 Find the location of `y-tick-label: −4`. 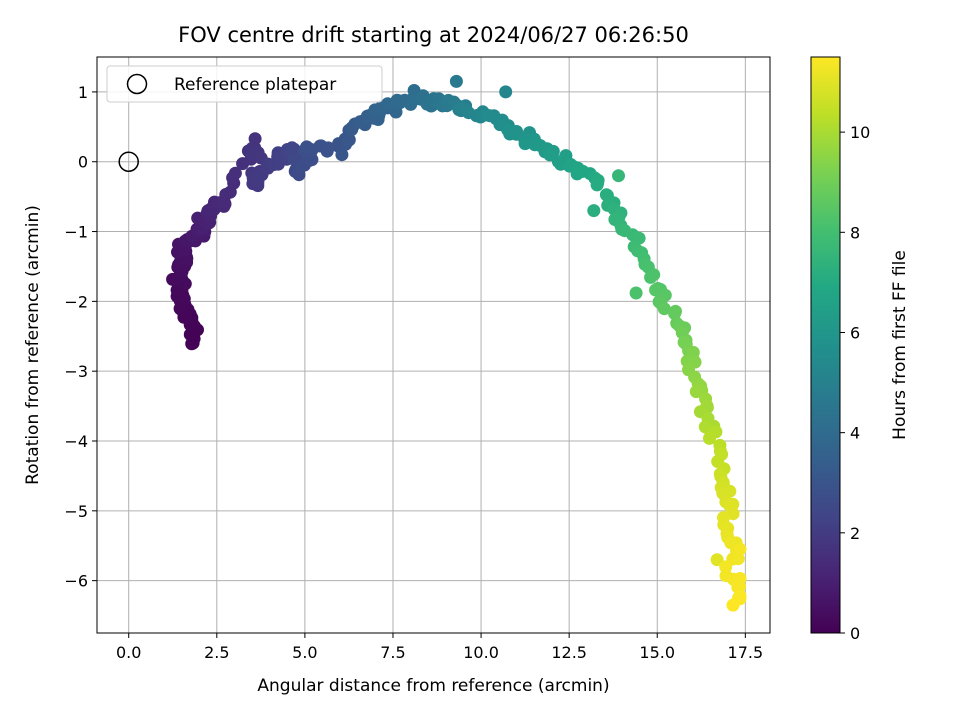

y-tick-label: −4 is located at coordinates (76, 441).